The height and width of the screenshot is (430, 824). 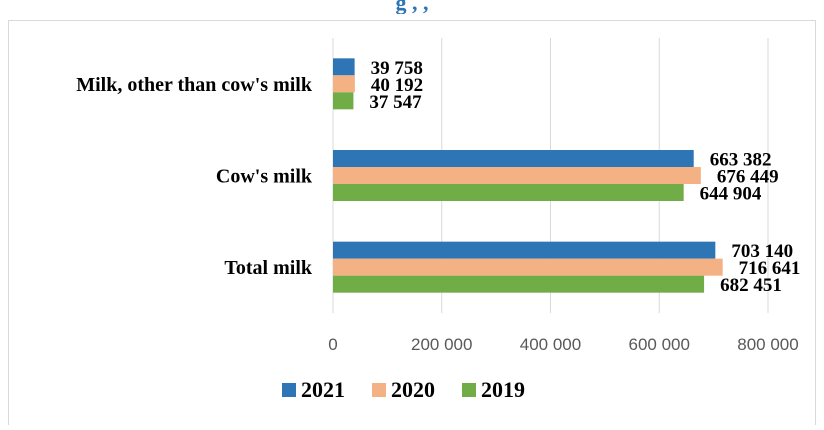 I want to click on x-axis-ticks: 0 200 000 400 000 600 000 800 000, so click(x=563, y=344).